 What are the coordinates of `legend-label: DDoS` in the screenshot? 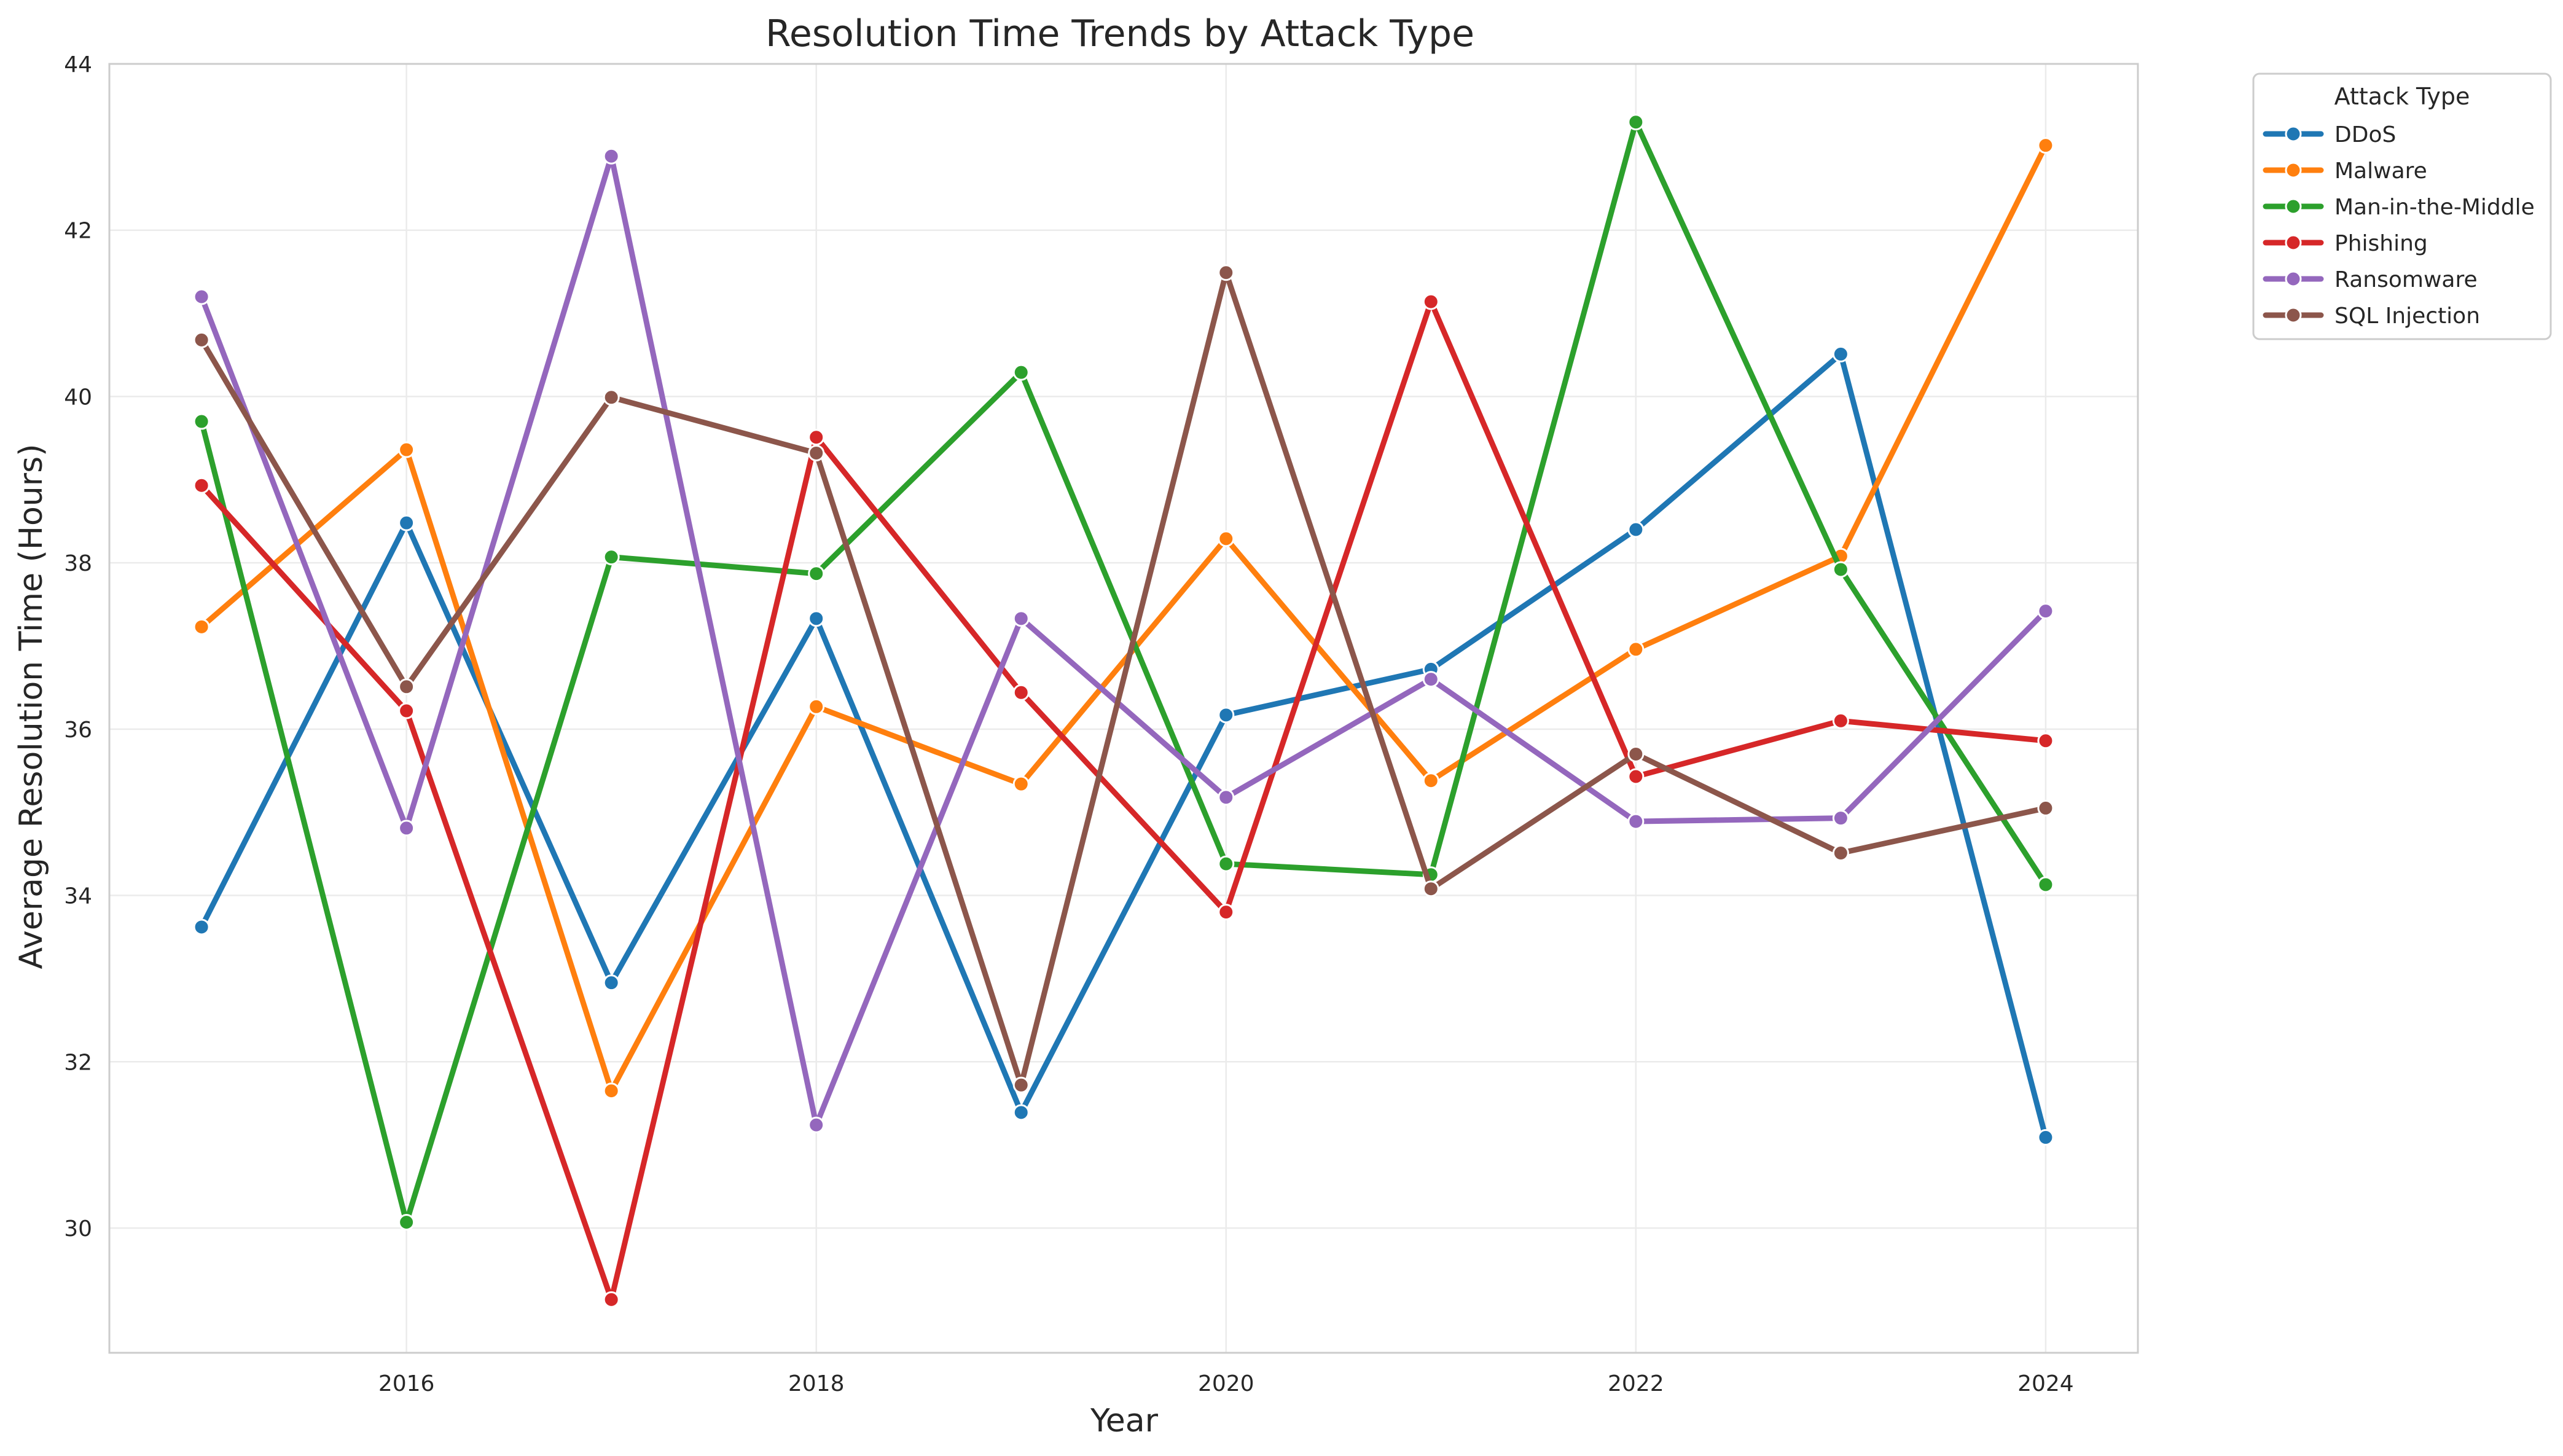 It's located at (2365, 134).